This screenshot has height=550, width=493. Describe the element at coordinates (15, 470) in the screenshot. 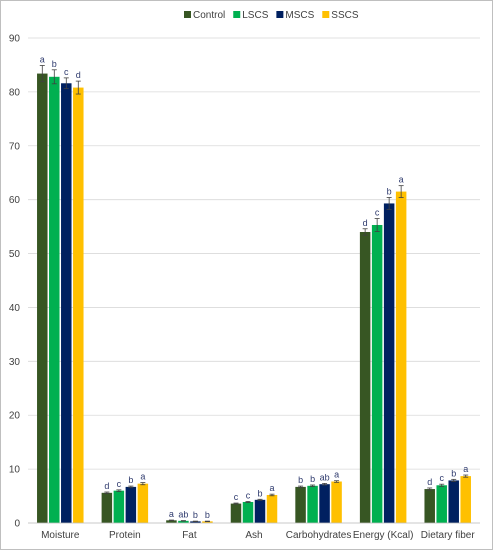

I see `y-tick-label: 10` at that location.